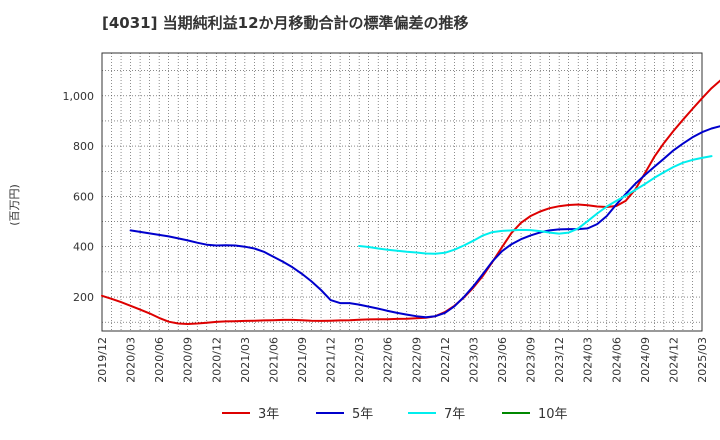 The height and width of the screenshot is (440, 720). Describe the element at coordinates (14, 205) in the screenshot. I see `y-axis-label: (百万円)` at that location.